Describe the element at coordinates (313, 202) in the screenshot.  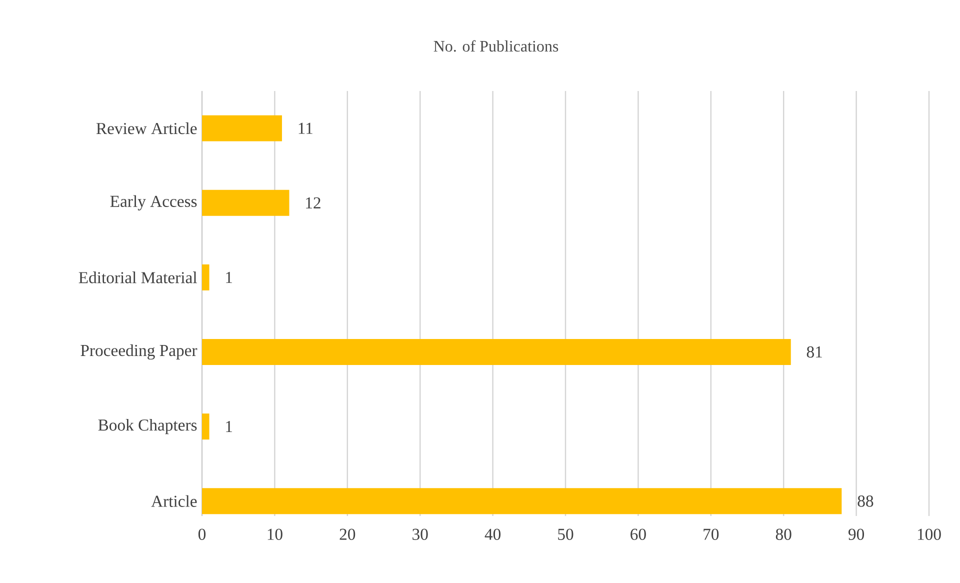
I see `data-label: 12` at that location.